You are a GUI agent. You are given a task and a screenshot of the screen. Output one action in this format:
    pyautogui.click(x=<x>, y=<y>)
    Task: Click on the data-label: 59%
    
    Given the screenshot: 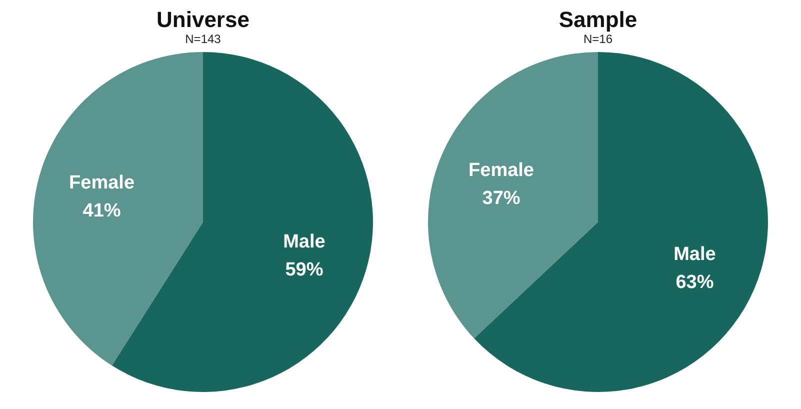 What is the action you would take?
    pyautogui.click(x=304, y=269)
    